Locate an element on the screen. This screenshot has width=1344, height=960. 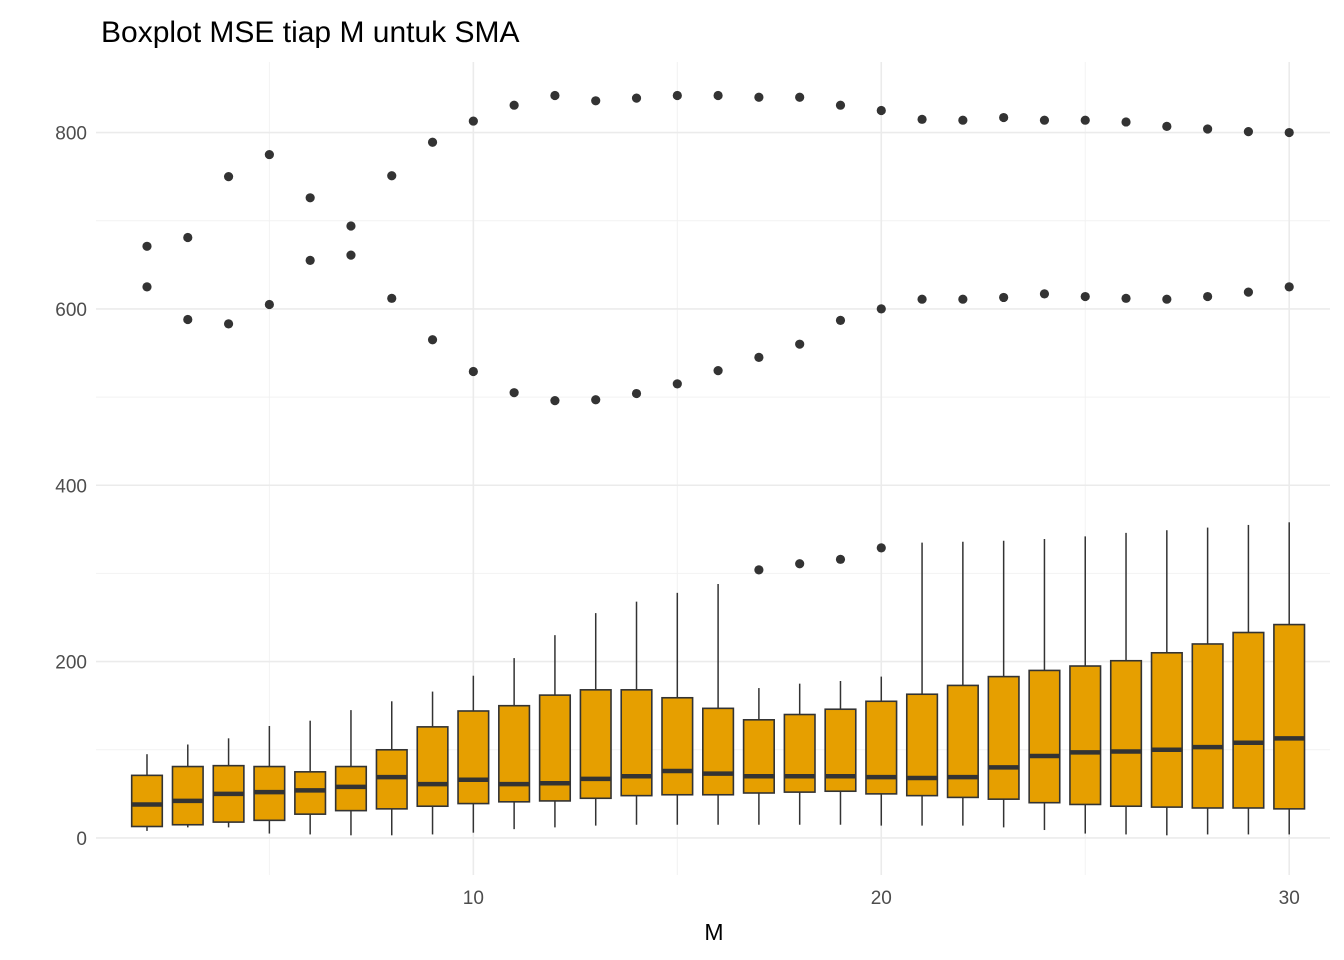
x-tick-label: 20 is located at coordinates (881, 898).